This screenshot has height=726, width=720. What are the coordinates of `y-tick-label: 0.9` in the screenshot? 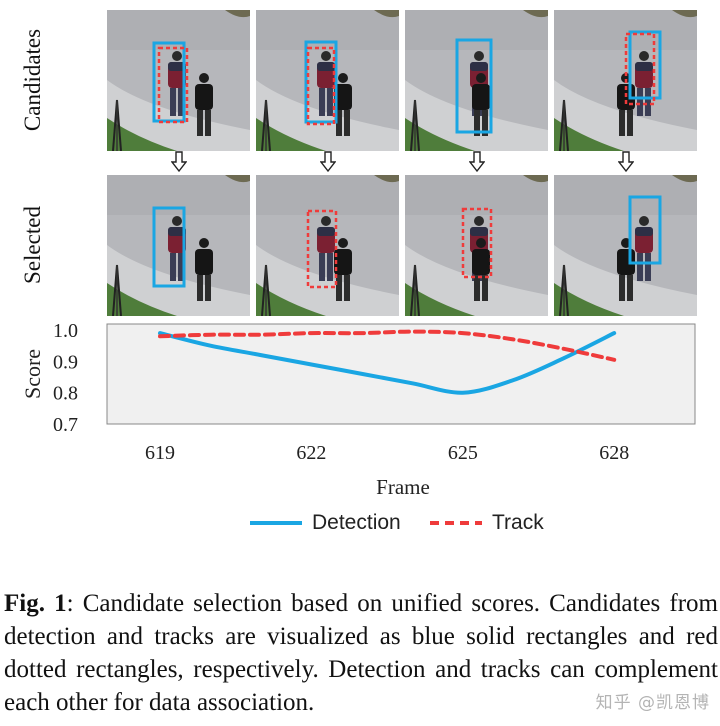 It's located at (65, 362).